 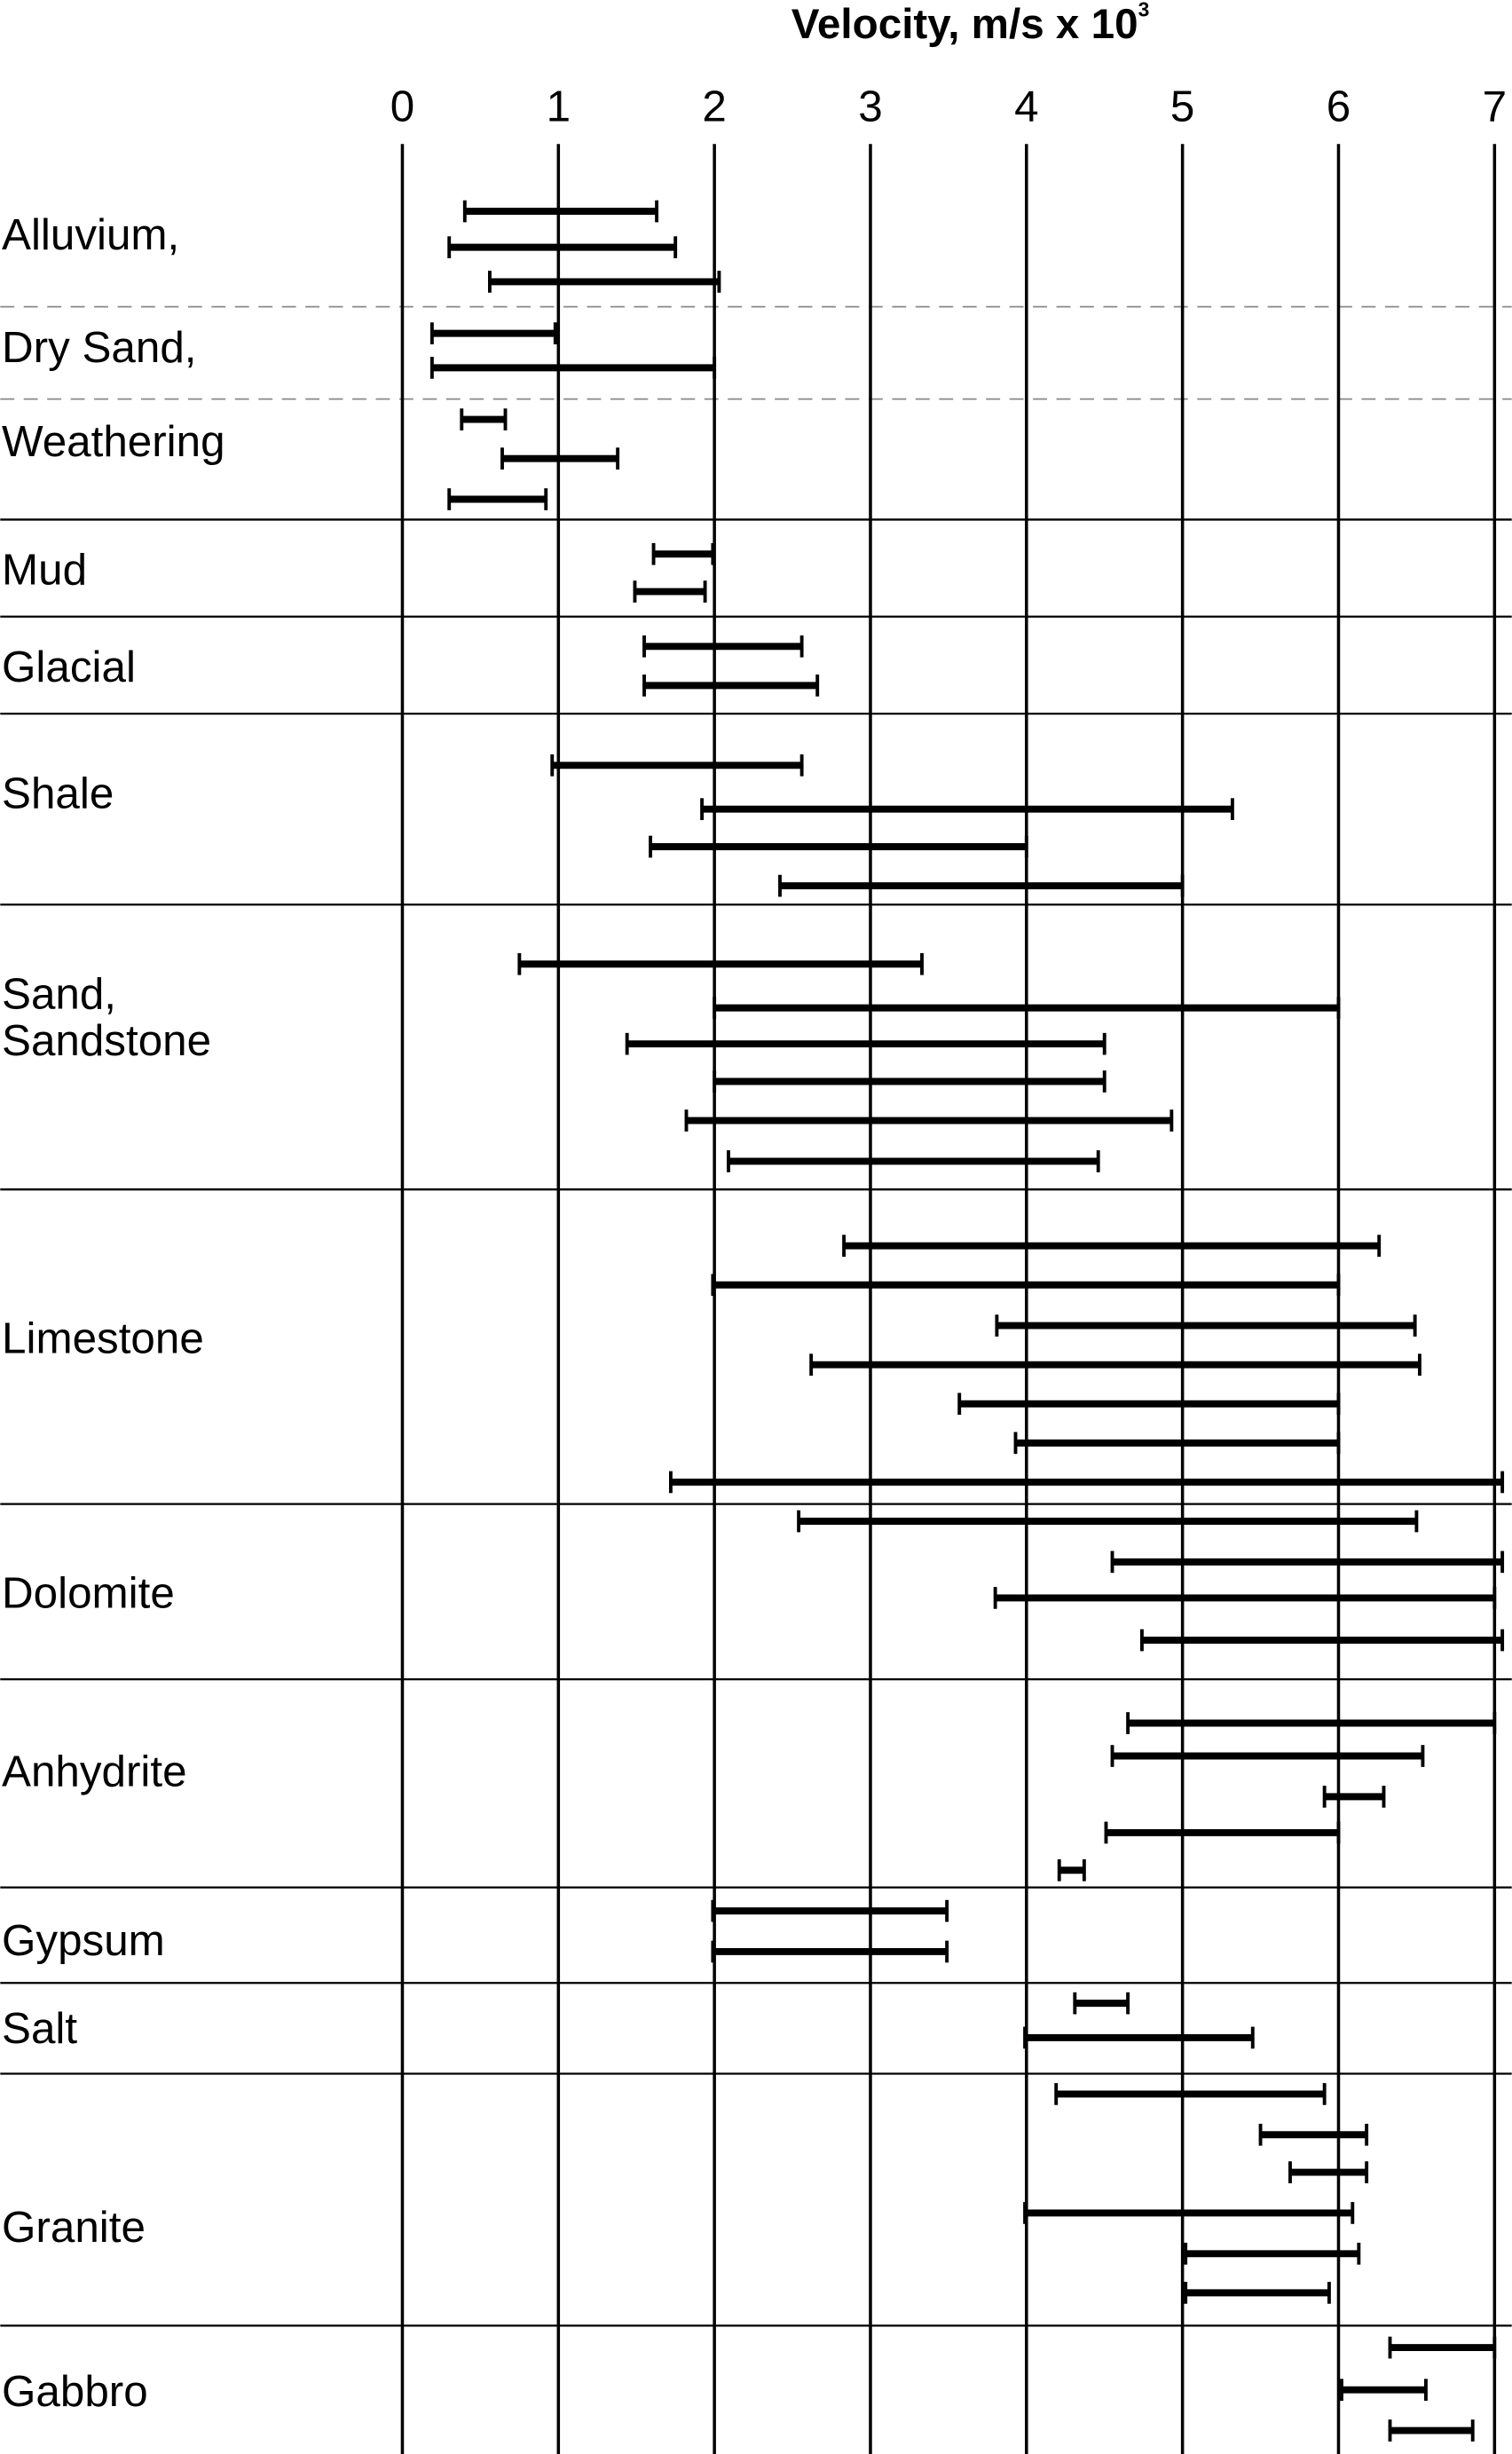 I want to click on title-superscript: 3, so click(x=1144, y=10).